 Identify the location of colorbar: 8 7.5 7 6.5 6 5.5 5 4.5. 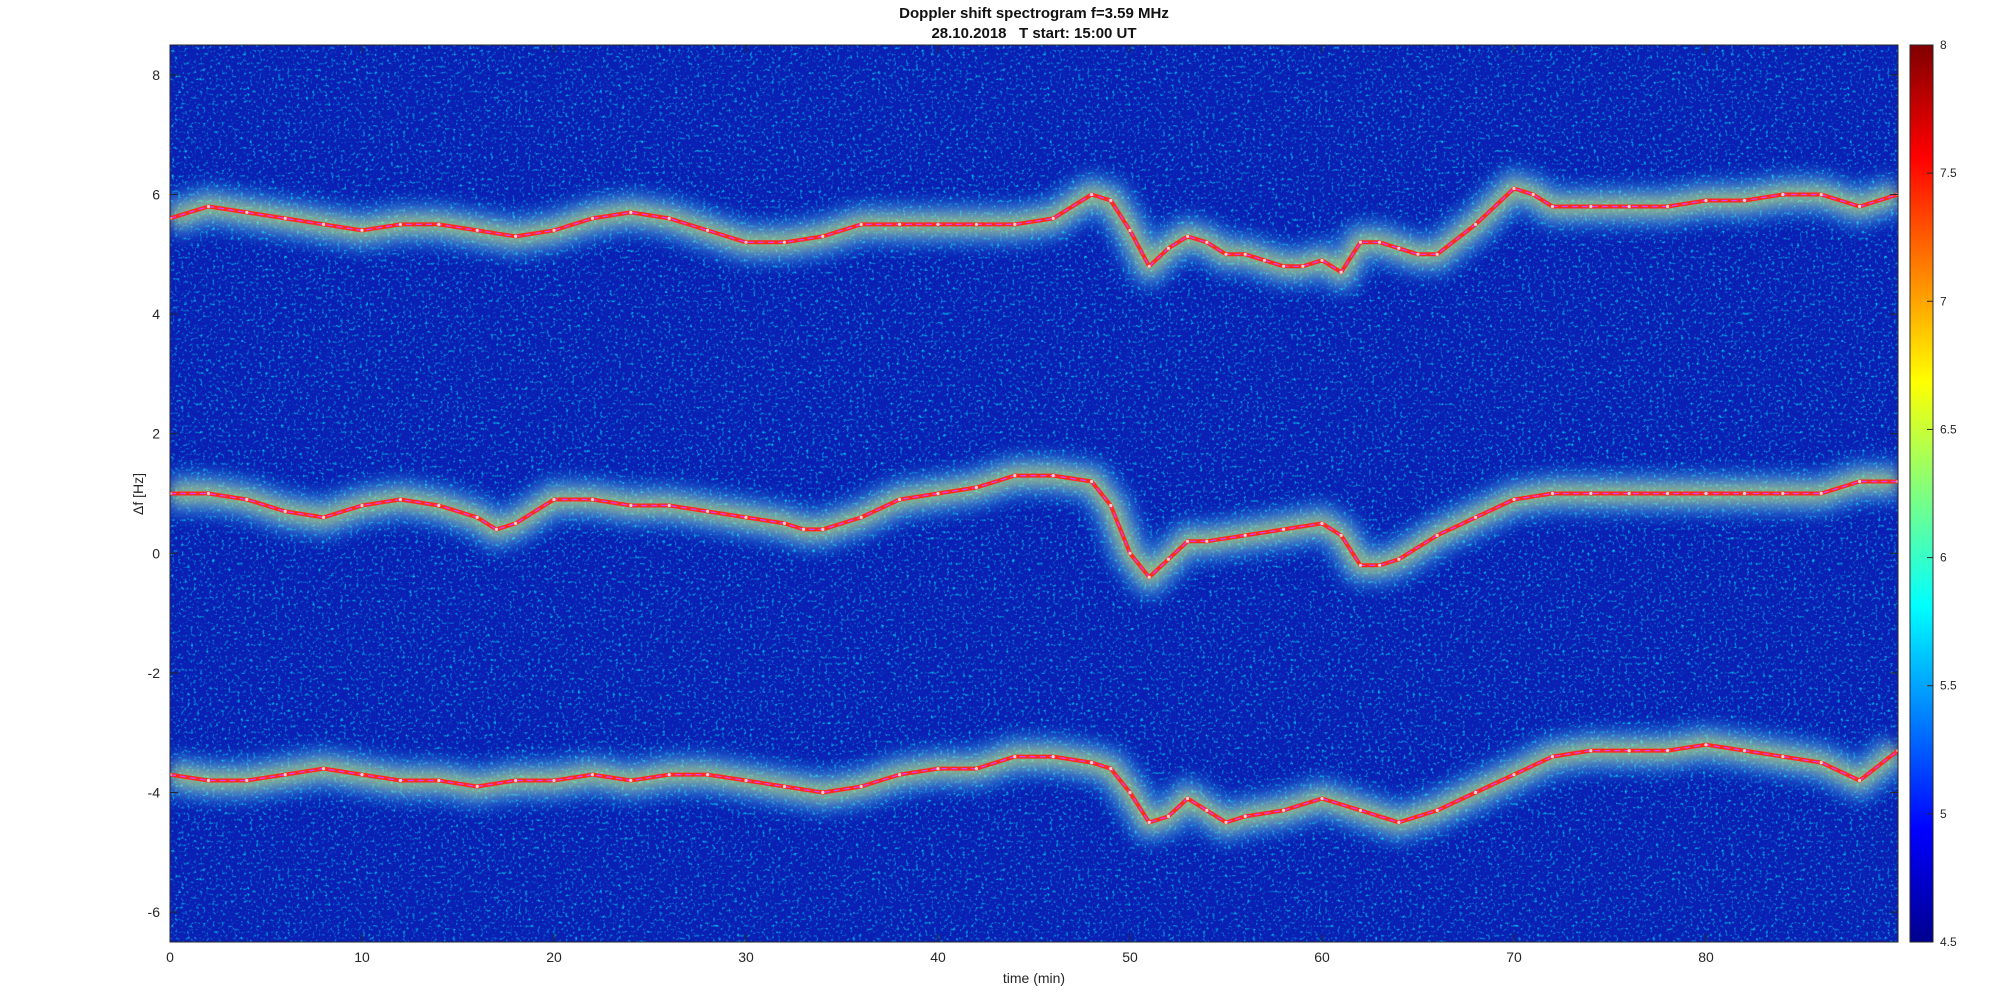
(1933, 493).